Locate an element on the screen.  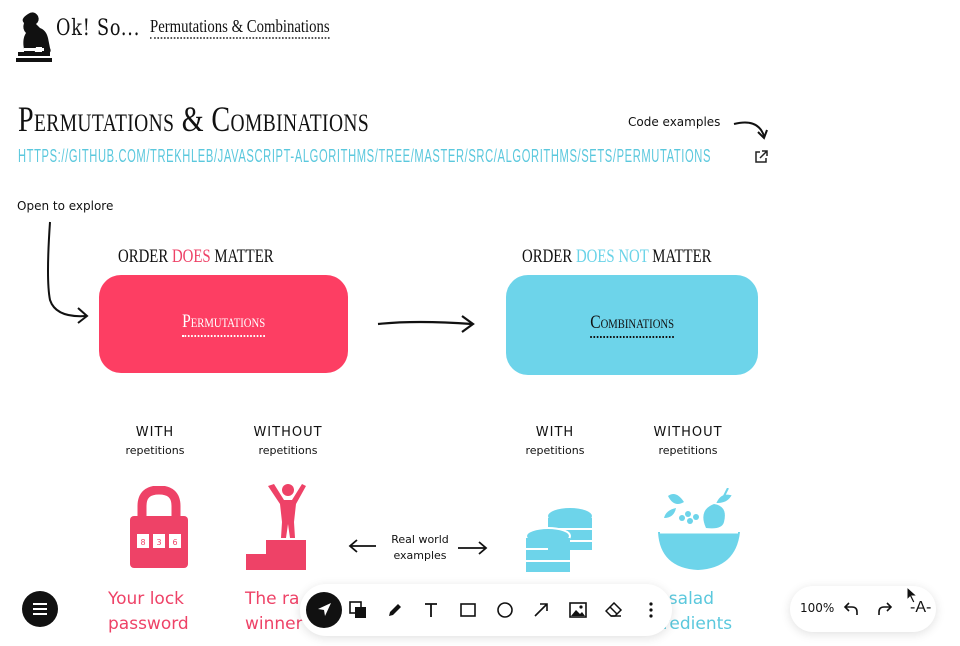
select-icon is located at coordinates (324, 609).